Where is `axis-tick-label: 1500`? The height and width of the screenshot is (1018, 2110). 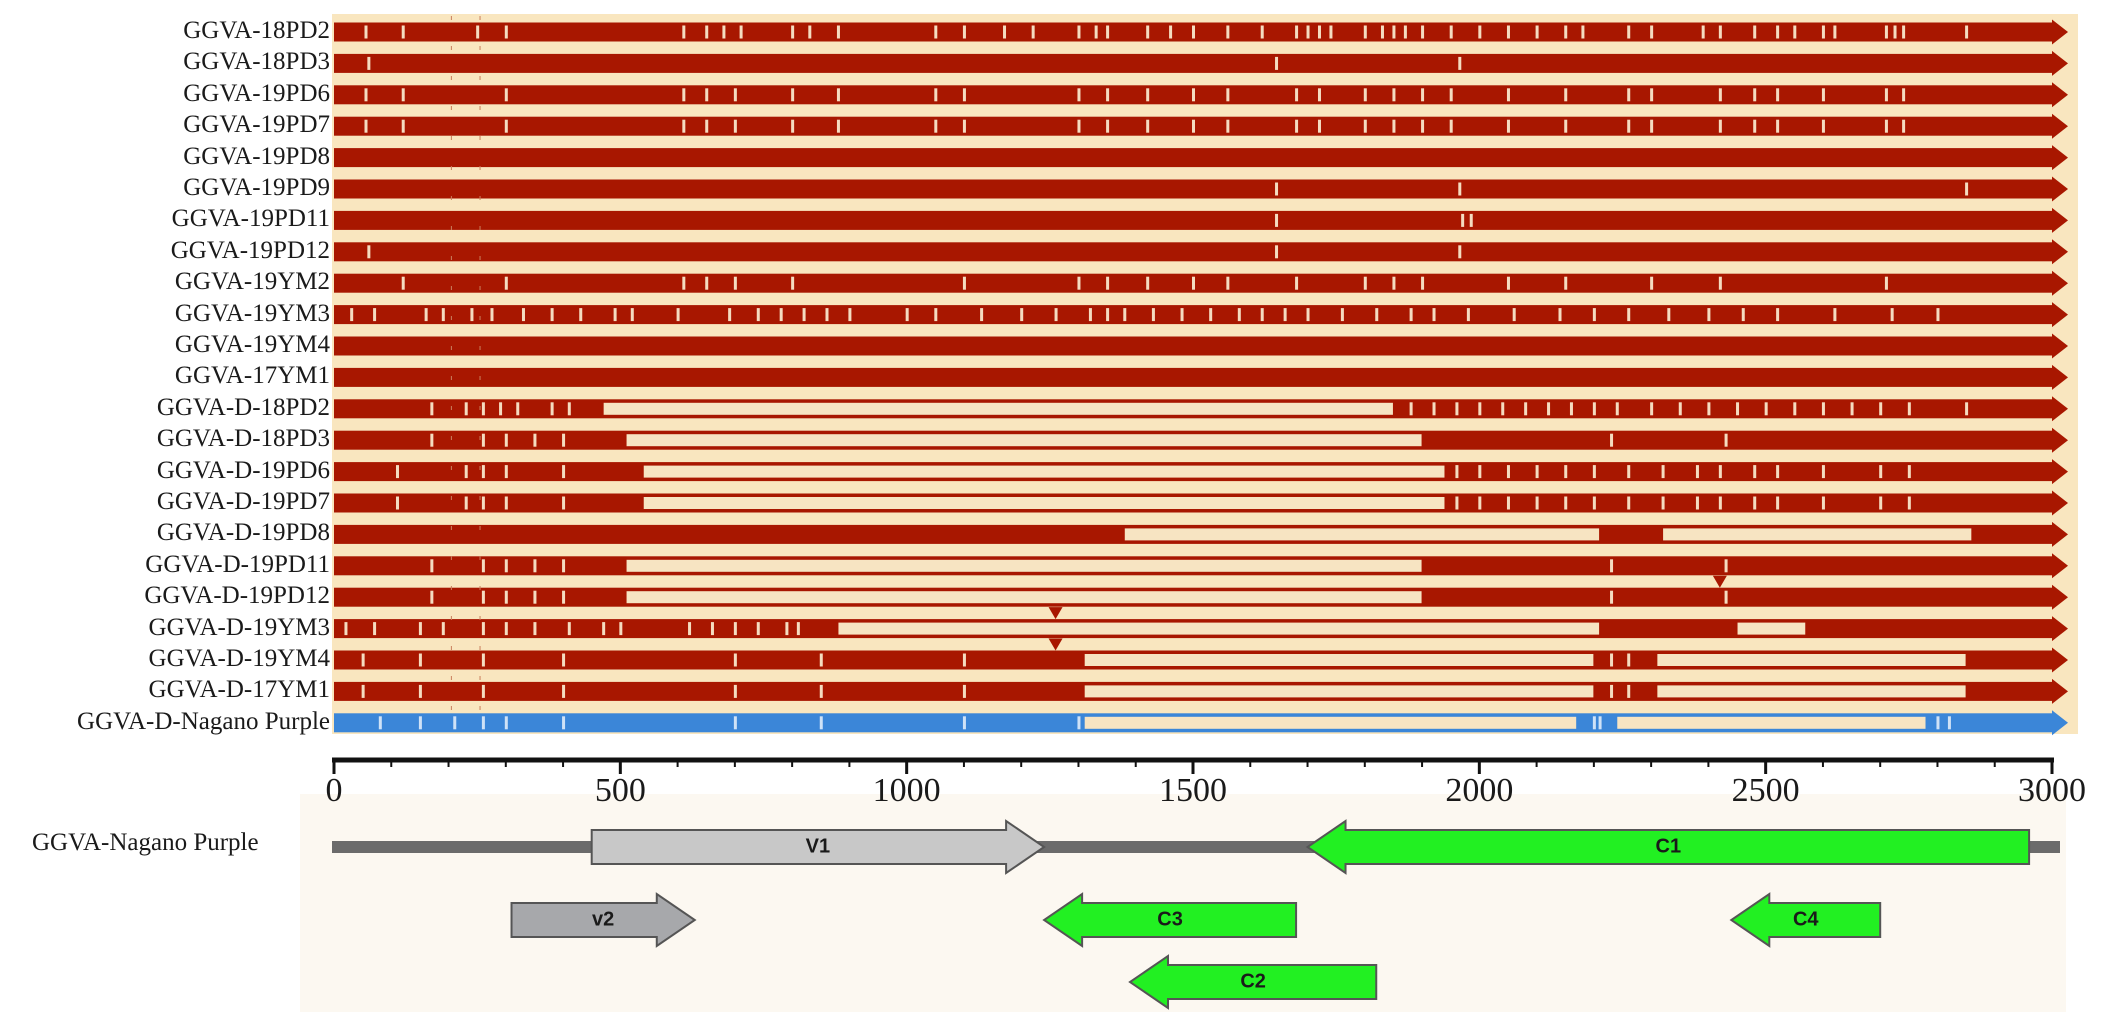 axis-tick-label: 1500 is located at coordinates (1193, 790).